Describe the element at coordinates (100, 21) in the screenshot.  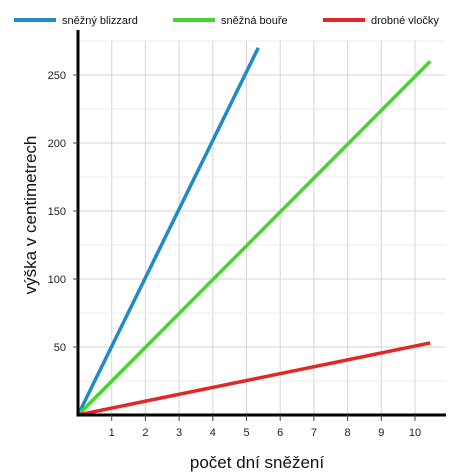
I see `legend-label-1: sněžný blizzard` at that location.